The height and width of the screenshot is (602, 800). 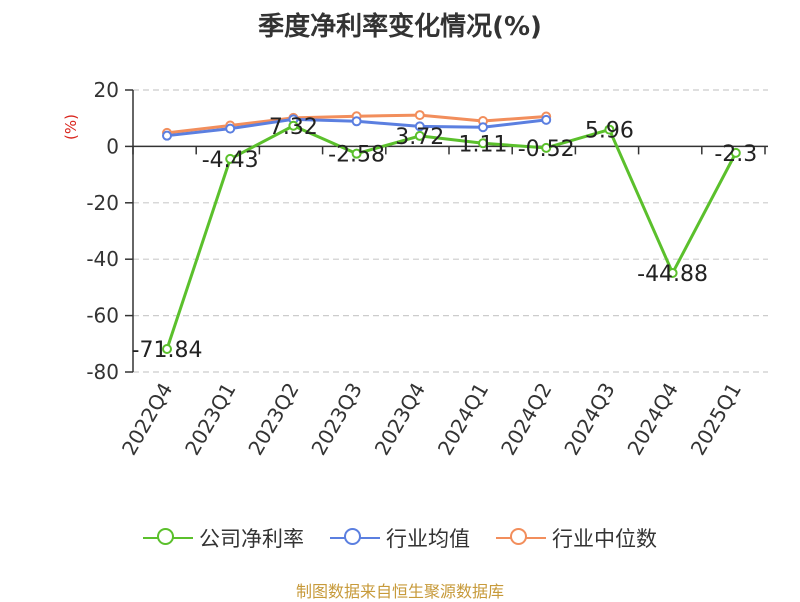 What do you see at coordinates (273, 419) in the screenshot?
I see `x-tick-label: 2023Q2` at bounding box center [273, 419].